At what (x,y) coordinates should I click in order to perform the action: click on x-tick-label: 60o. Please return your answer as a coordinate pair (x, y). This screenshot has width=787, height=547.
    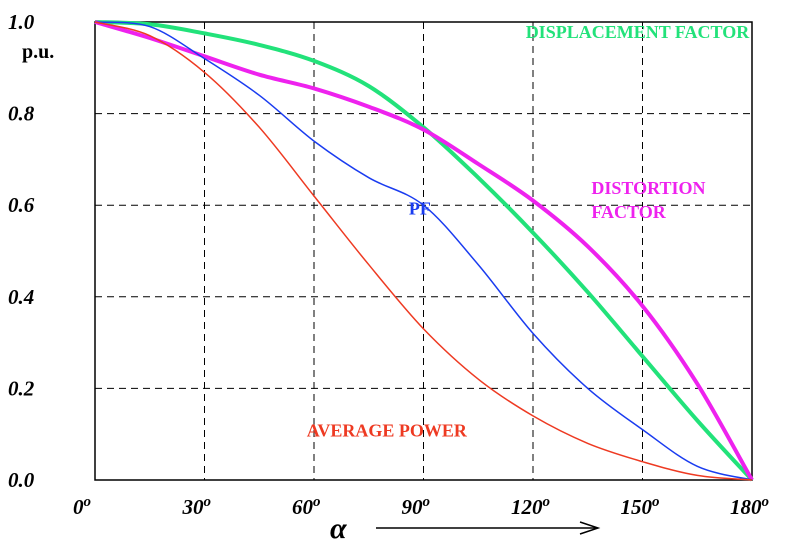
    Looking at the image, I should click on (306, 506).